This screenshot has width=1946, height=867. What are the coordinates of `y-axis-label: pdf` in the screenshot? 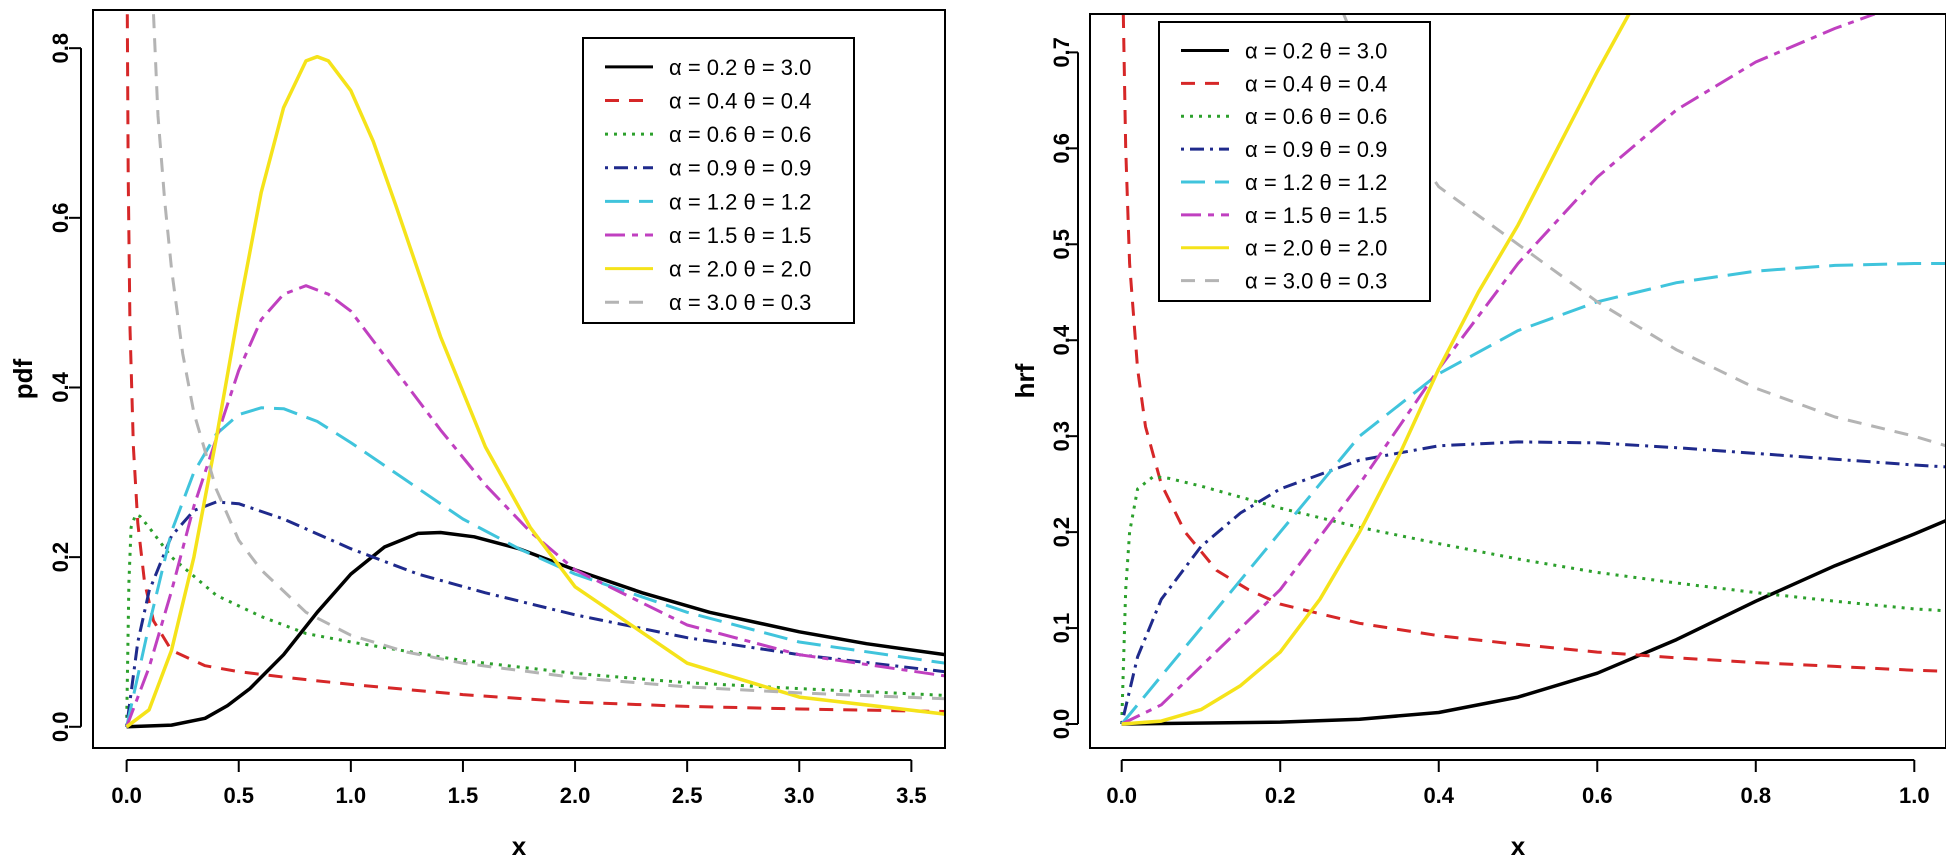 It's located at (23, 378).